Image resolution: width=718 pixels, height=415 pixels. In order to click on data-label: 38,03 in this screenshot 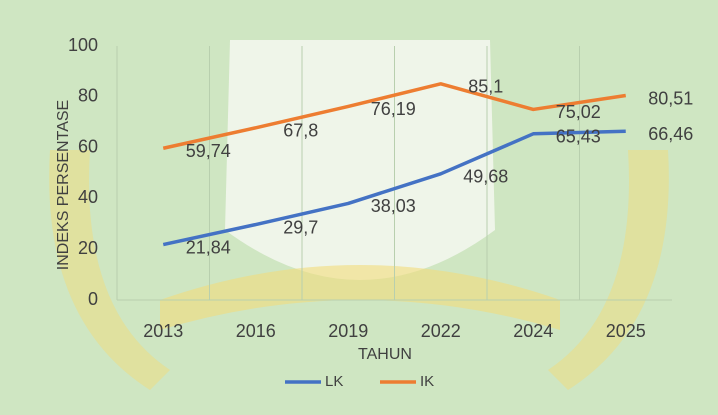, I will do `click(393, 206)`.